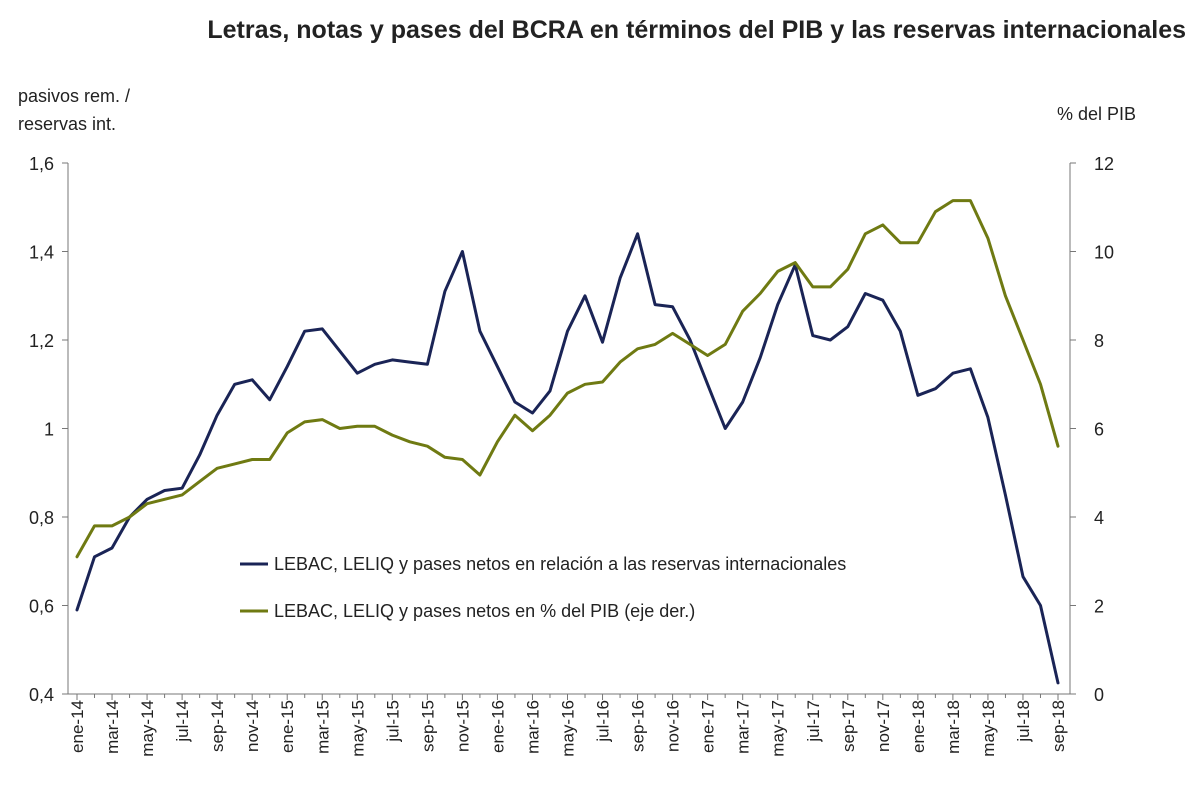 This screenshot has width=1200, height=800. What do you see at coordinates (357, 728) in the screenshot?
I see `x-tick-label: may-15` at bounding box center [357, 728].